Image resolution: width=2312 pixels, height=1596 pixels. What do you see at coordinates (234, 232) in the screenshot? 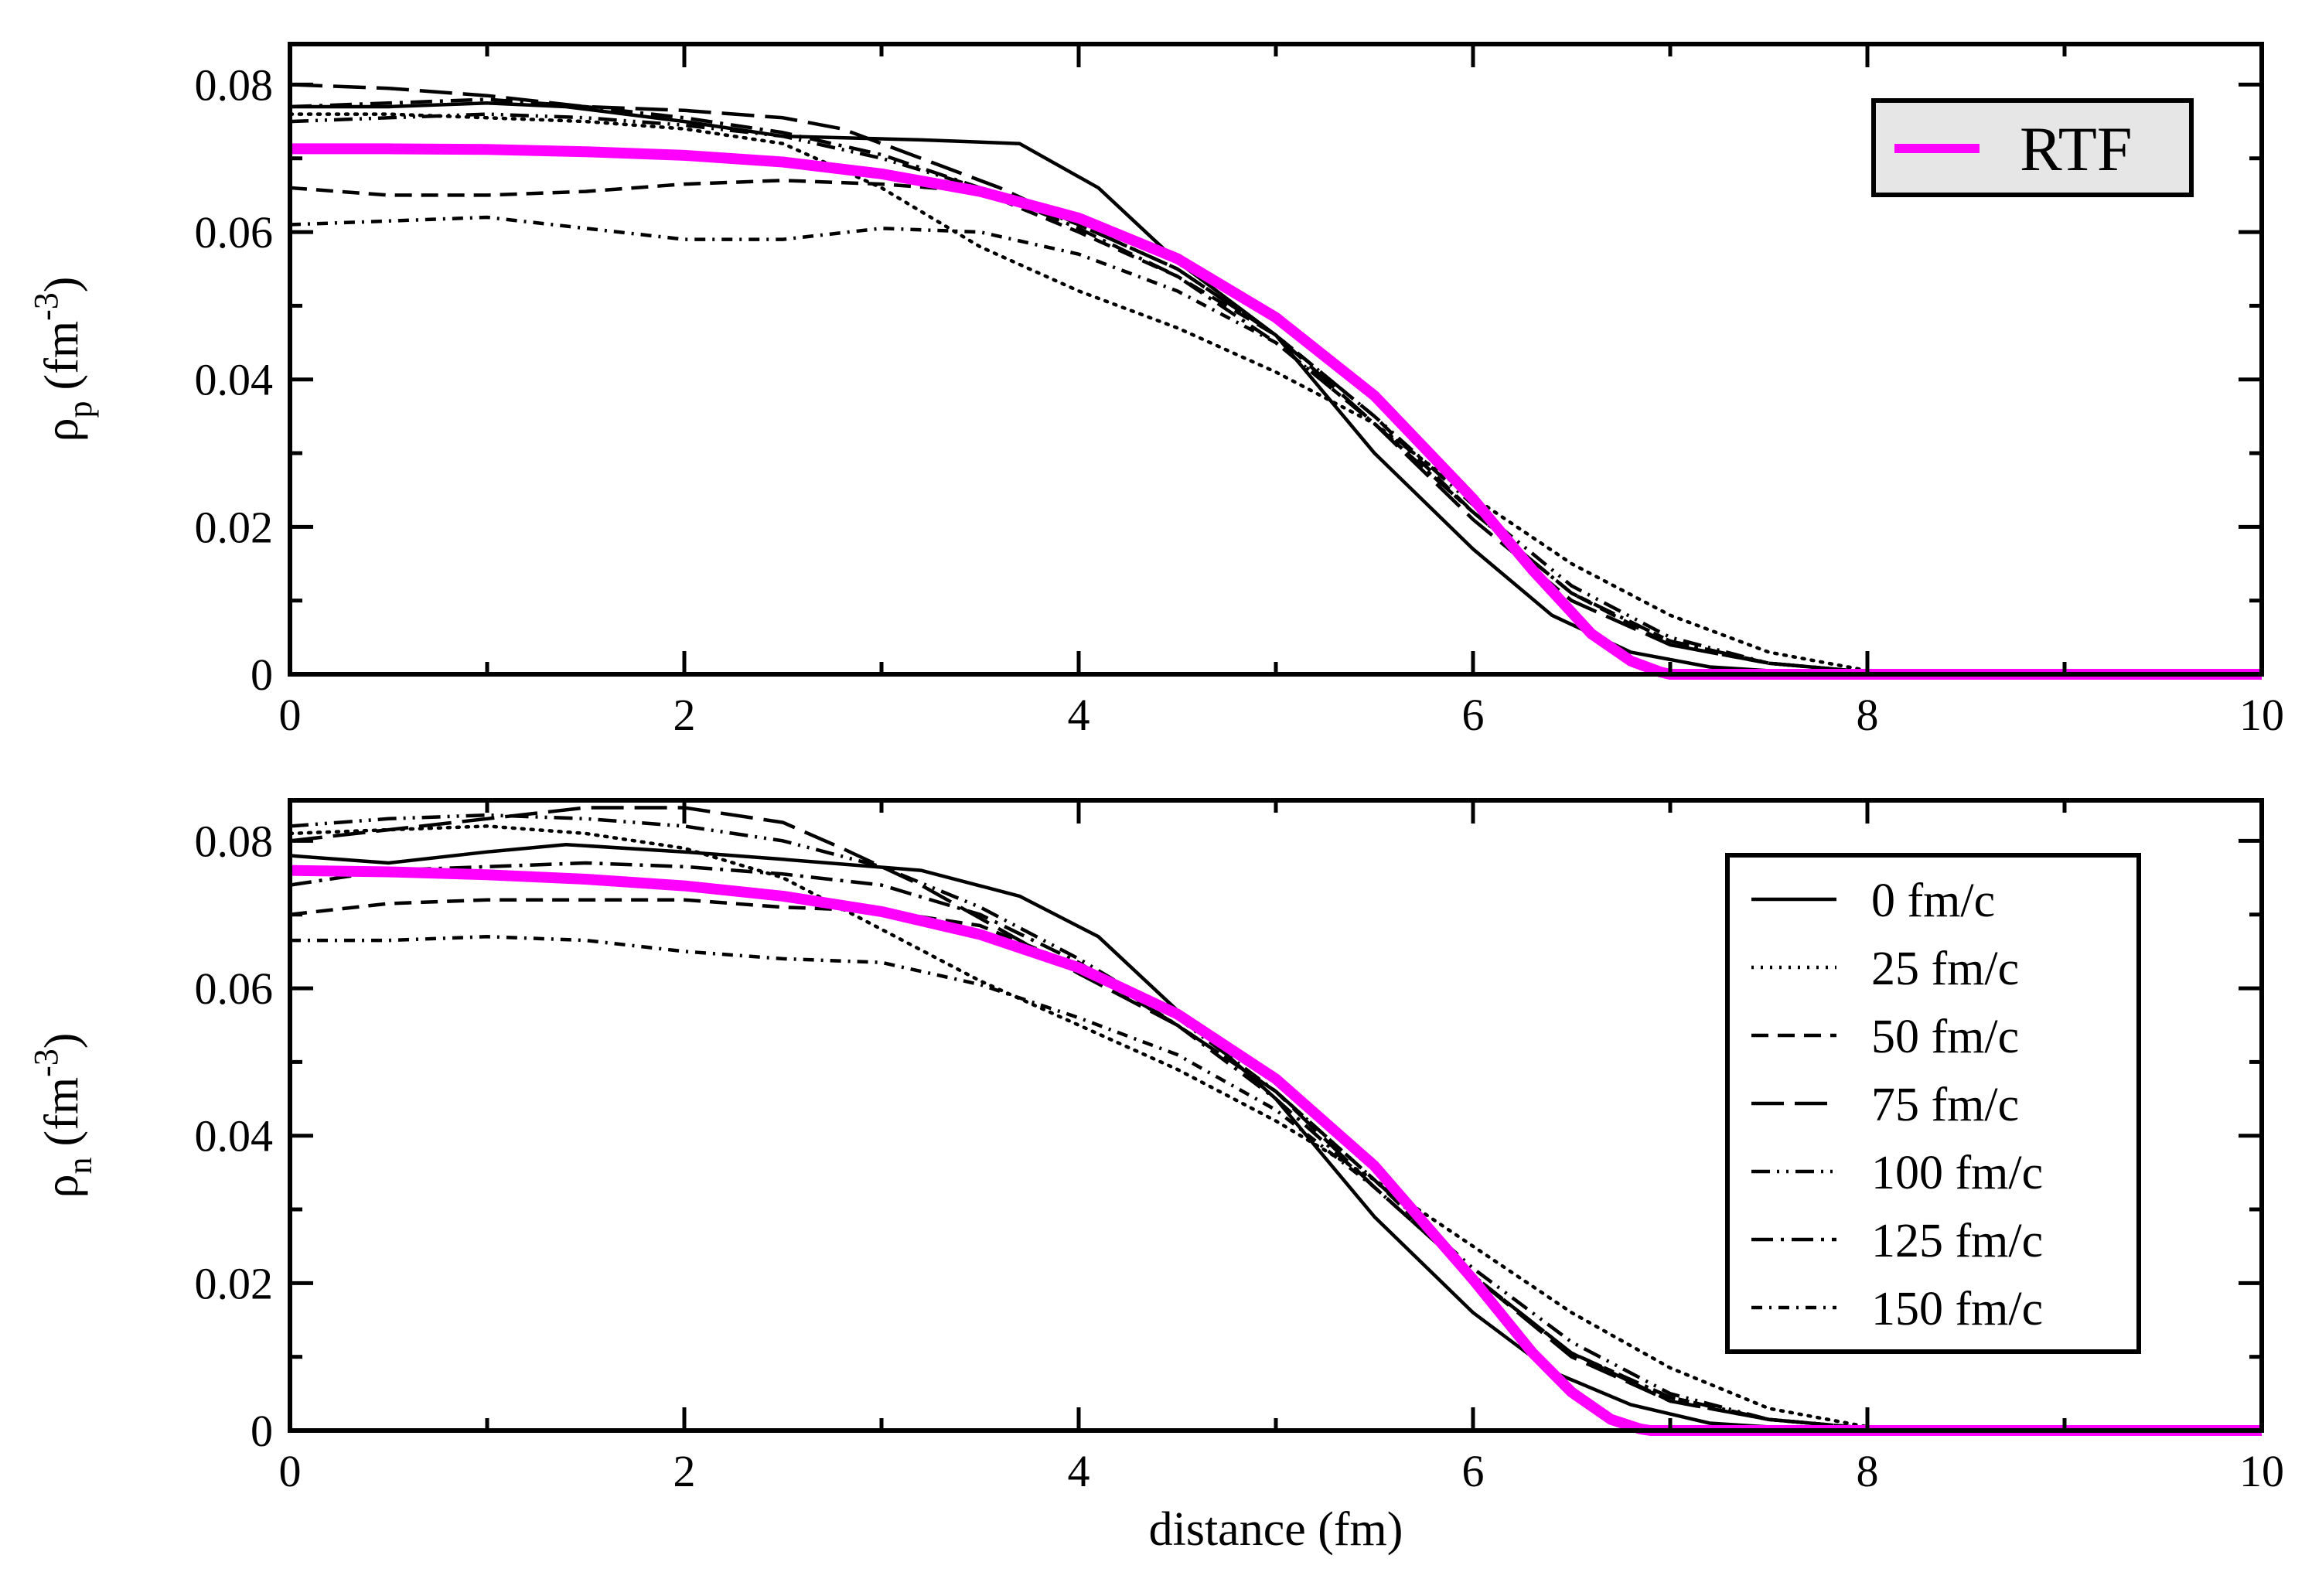
I see `top-y-tick-label: 0.06` at bounding box center [234, 232].